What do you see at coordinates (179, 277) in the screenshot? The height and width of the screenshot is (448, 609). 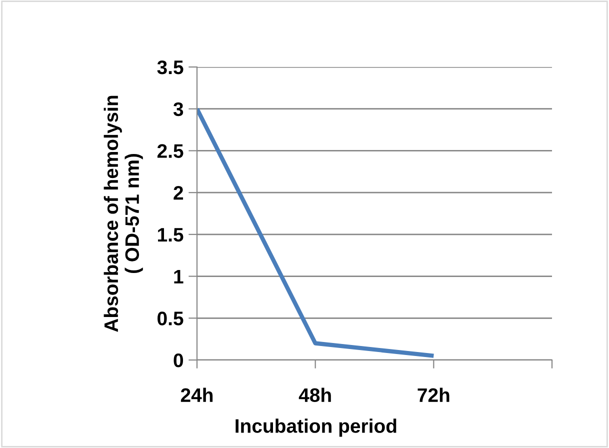 I see `y-tick-label: 1` at bounding box center [179, 277].